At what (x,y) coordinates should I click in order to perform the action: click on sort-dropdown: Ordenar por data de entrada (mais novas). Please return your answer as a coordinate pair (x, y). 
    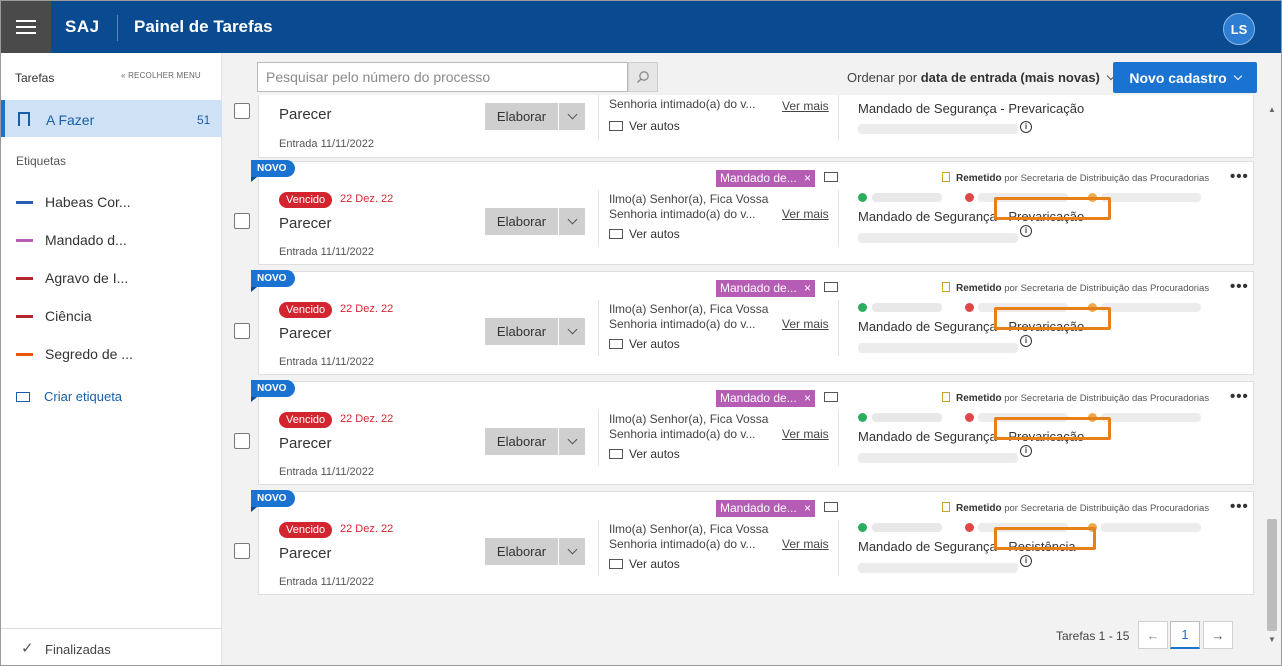
    Looking at the image, I should click on (981, 77).